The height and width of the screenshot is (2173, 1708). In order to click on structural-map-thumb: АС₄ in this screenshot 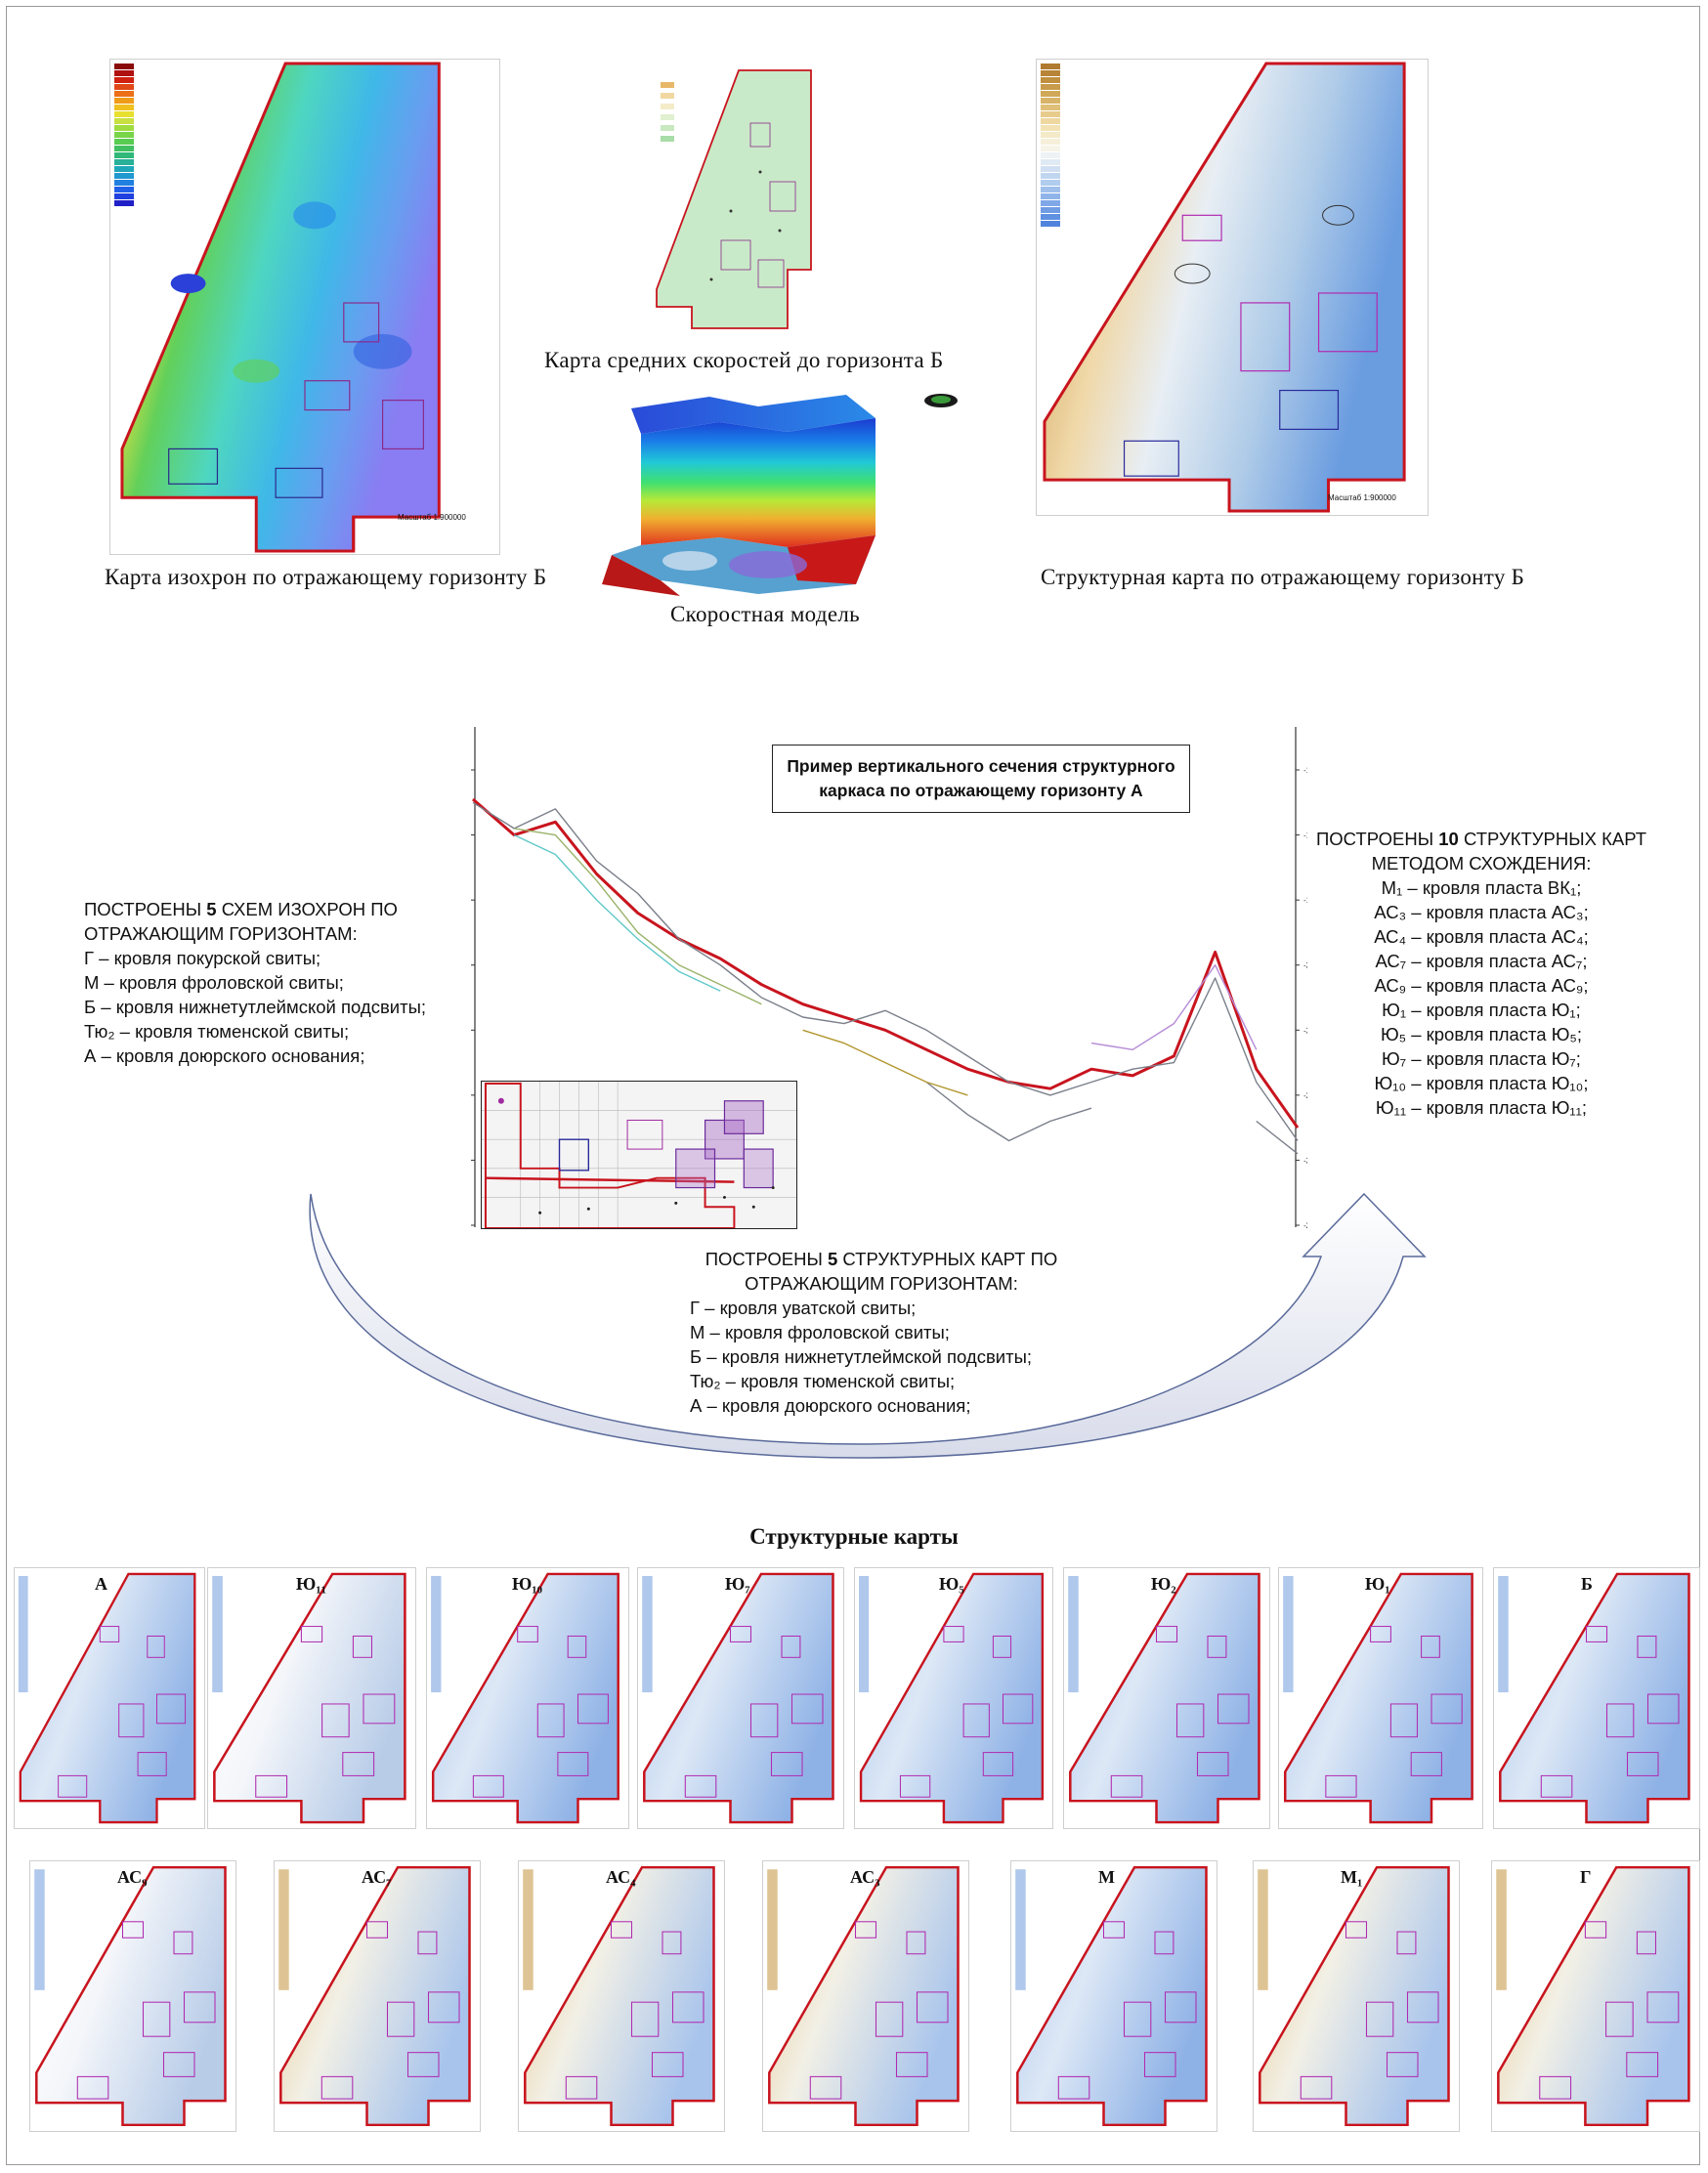, I will do `click(621, 1996)`.